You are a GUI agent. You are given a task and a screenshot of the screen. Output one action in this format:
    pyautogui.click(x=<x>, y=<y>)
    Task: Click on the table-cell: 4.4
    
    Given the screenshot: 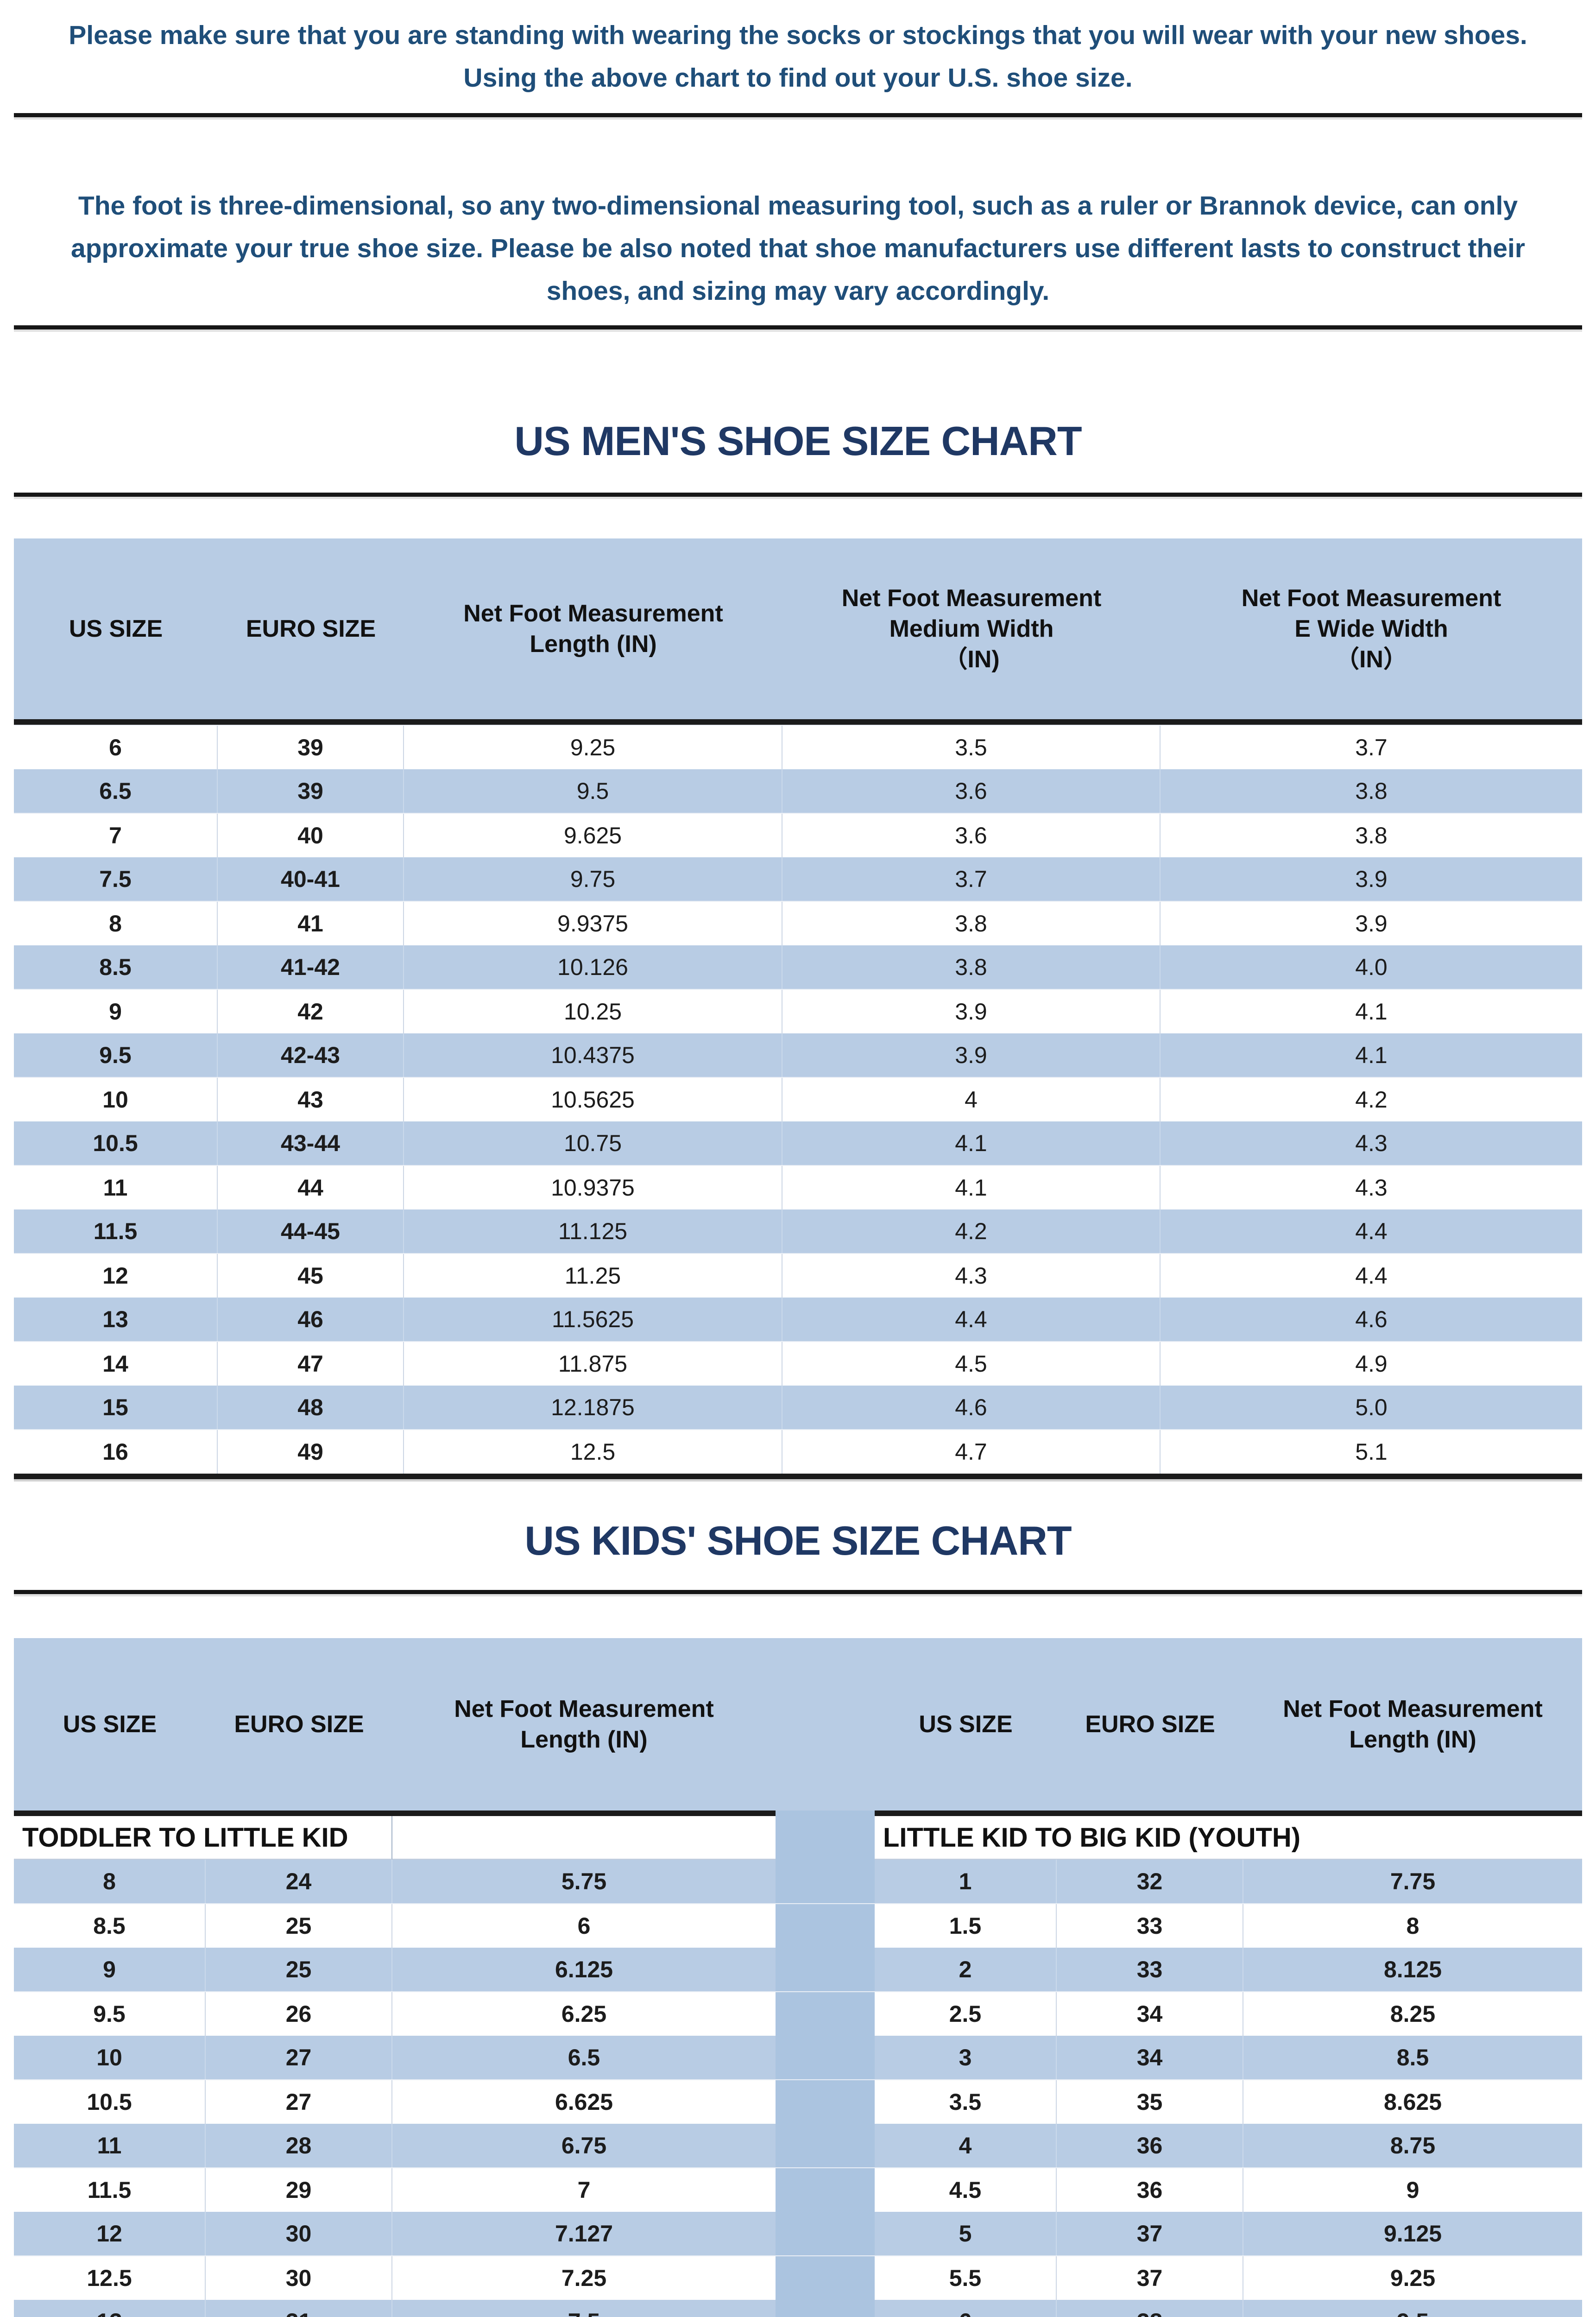 What is the action you would take?
    pyautogui.click(x=1371, y=1231)
    